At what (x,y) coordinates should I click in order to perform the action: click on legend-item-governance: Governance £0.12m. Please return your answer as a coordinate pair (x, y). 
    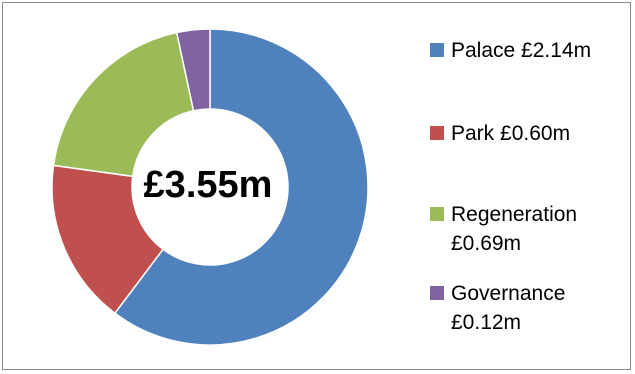
    Looking at the image, I should click on (515, 308).